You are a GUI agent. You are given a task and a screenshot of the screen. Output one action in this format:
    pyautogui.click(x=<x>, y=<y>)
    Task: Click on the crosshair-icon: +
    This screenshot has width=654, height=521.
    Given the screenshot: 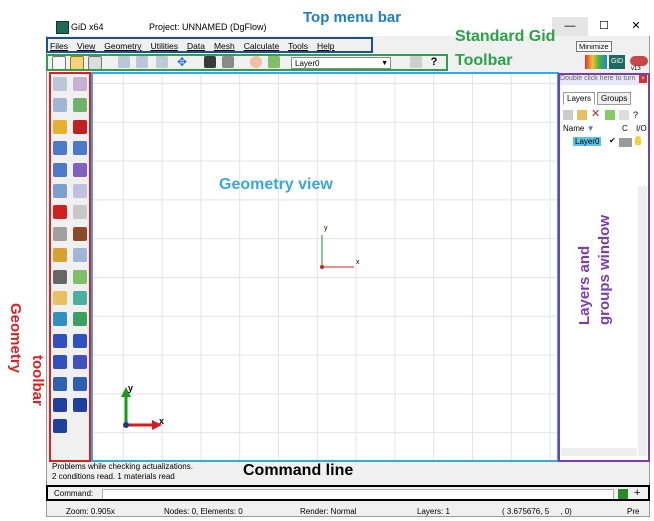 What is the action you would take?
    pyautogui.click(x=637, y=493)
    